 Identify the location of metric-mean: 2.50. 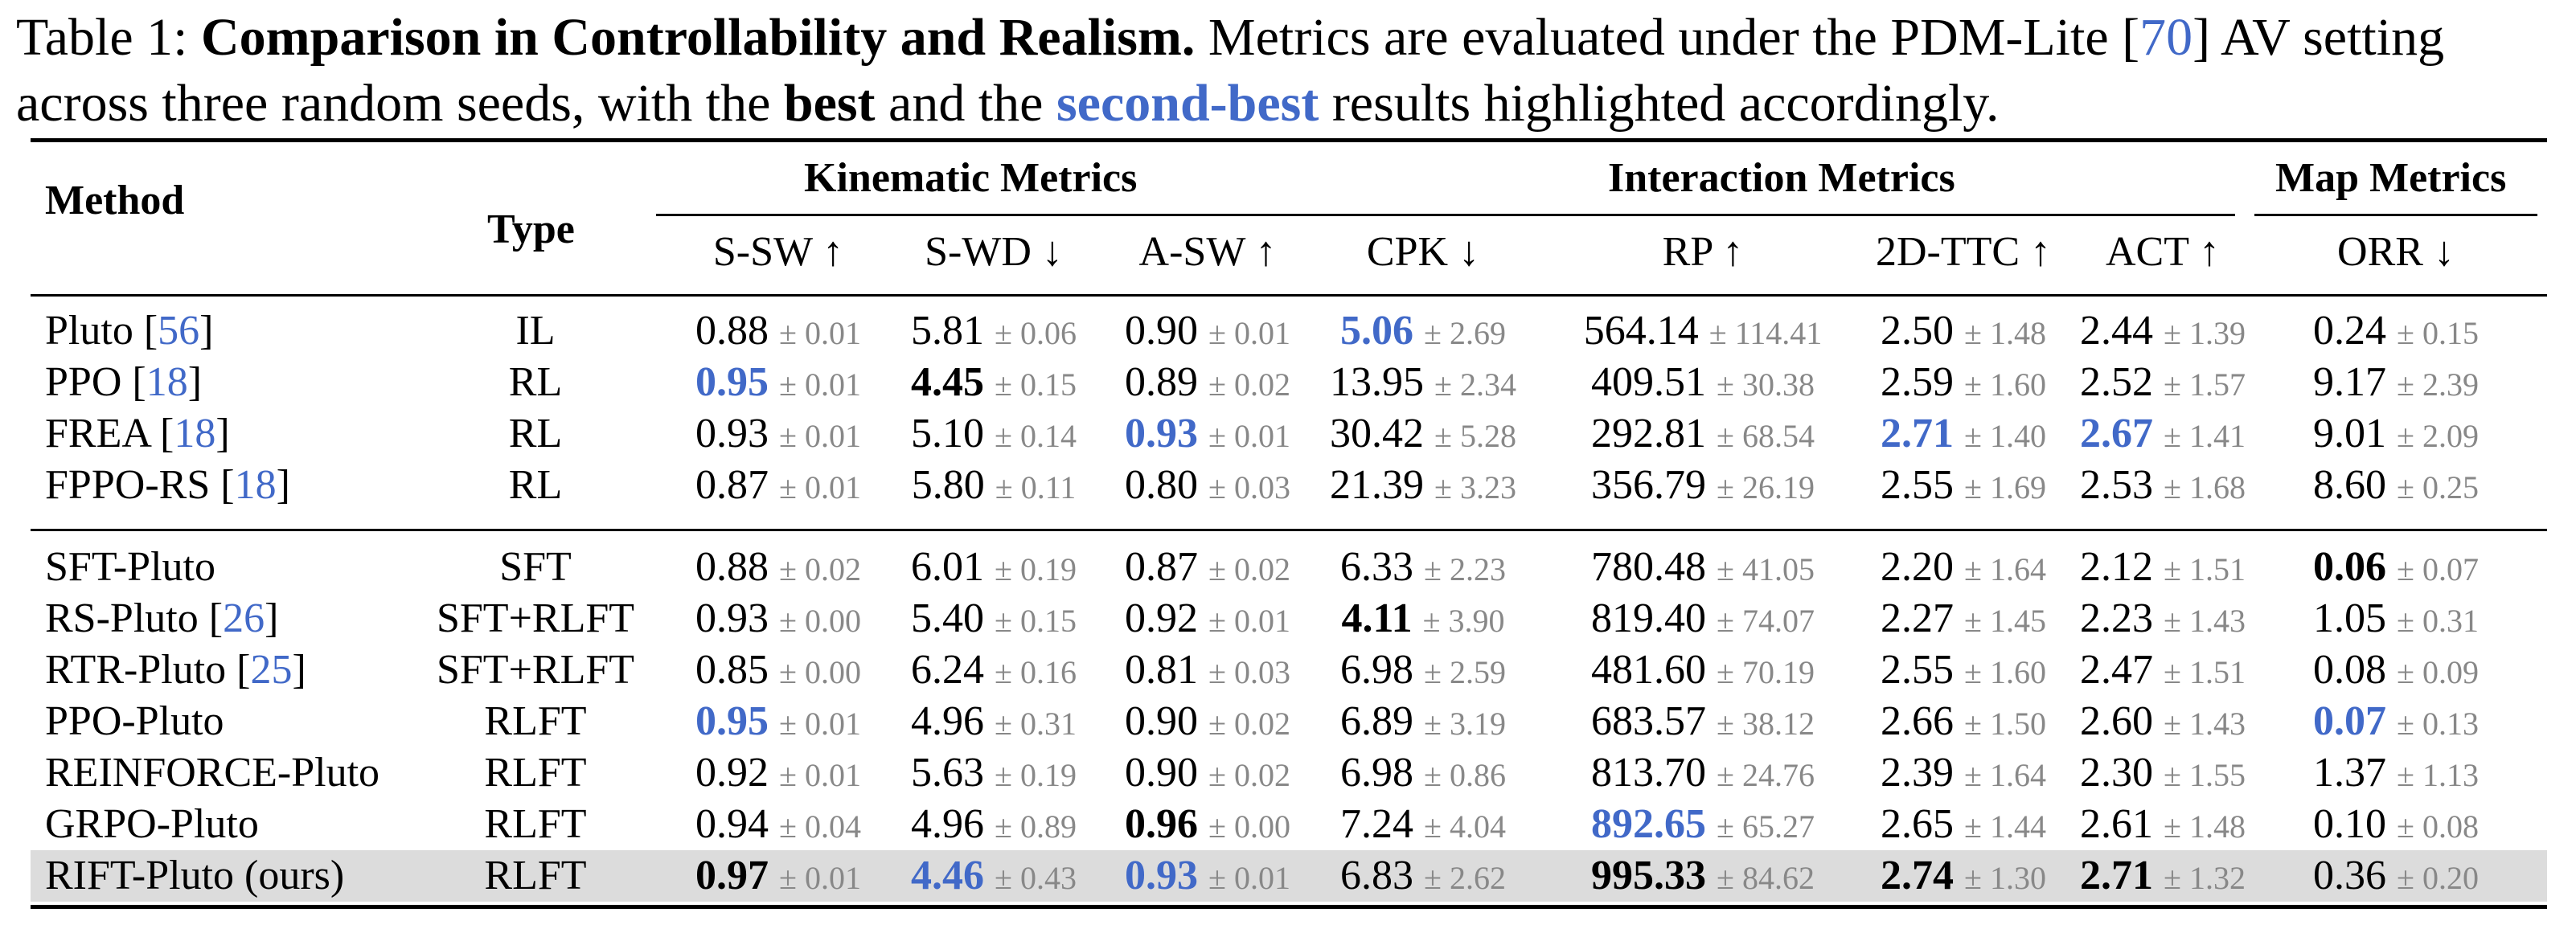
(1918, 331).